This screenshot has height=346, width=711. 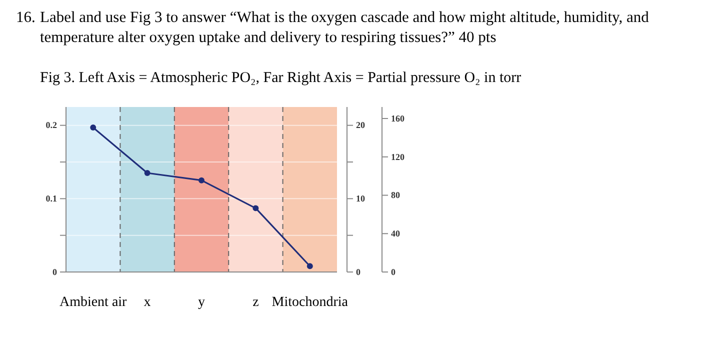 What do you see at coordinates (393, 271) in the screenshot?
I see `y3-tick-label: 0` at bounding box center [393, 271].